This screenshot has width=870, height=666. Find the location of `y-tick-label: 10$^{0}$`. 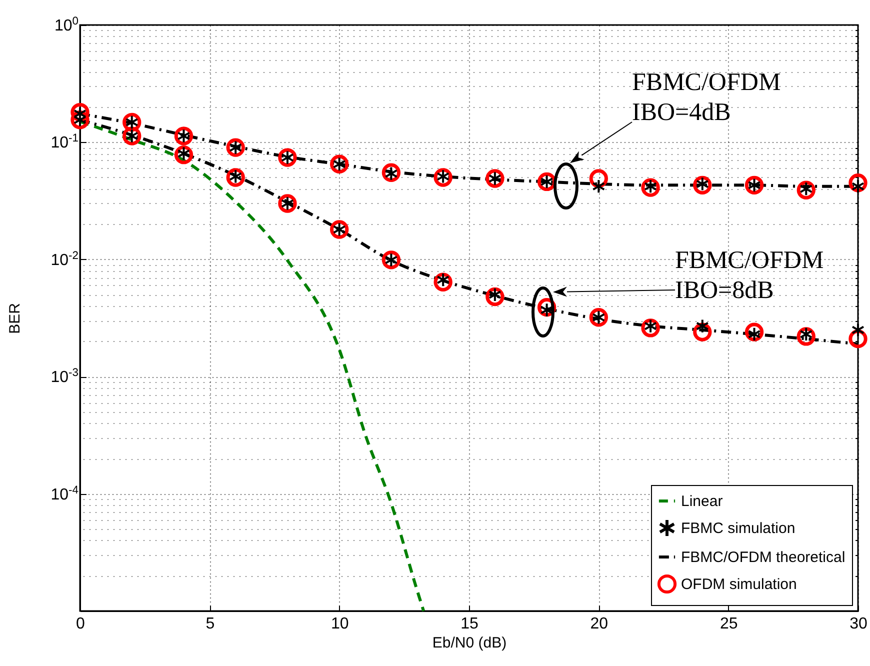

y-tick-label: 10$^{0}$ is located at coordinates (66, 25).